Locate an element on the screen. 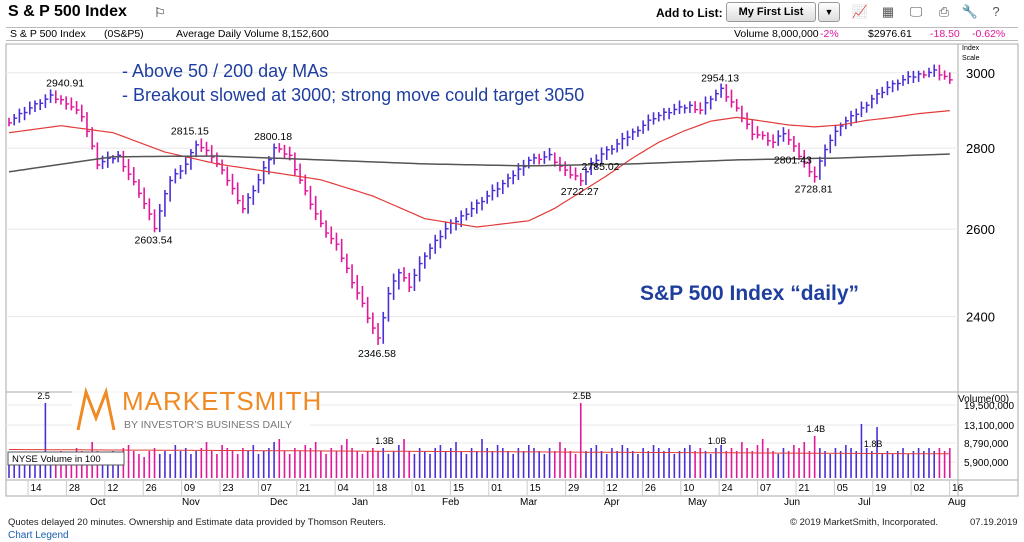  volume-badge-box is located at coordinates (66, 458).